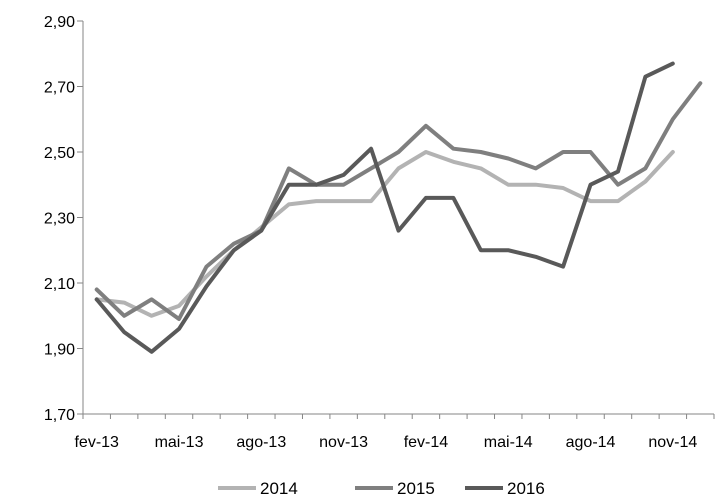  What do you see at coordinates (416, 488) in the screenshot?
I see `legend-label-2015: 2015` at bounding box center [416, 488].